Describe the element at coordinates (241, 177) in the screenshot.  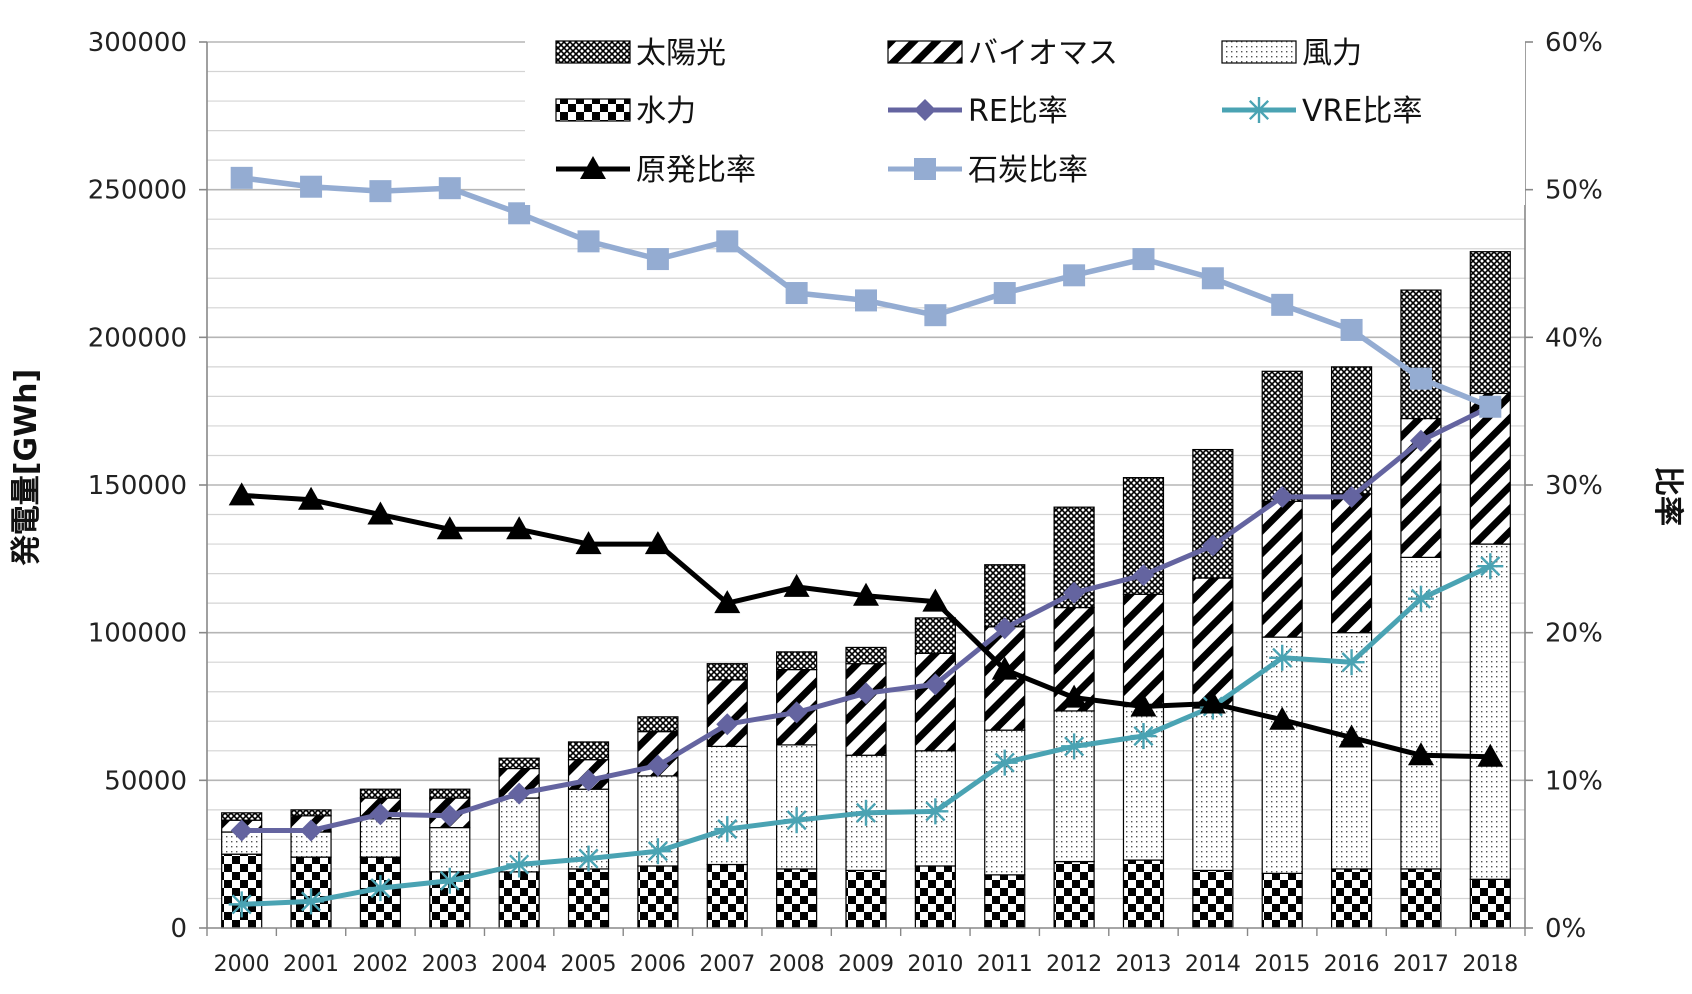
I see `point-石炭比率-2000` at that location.